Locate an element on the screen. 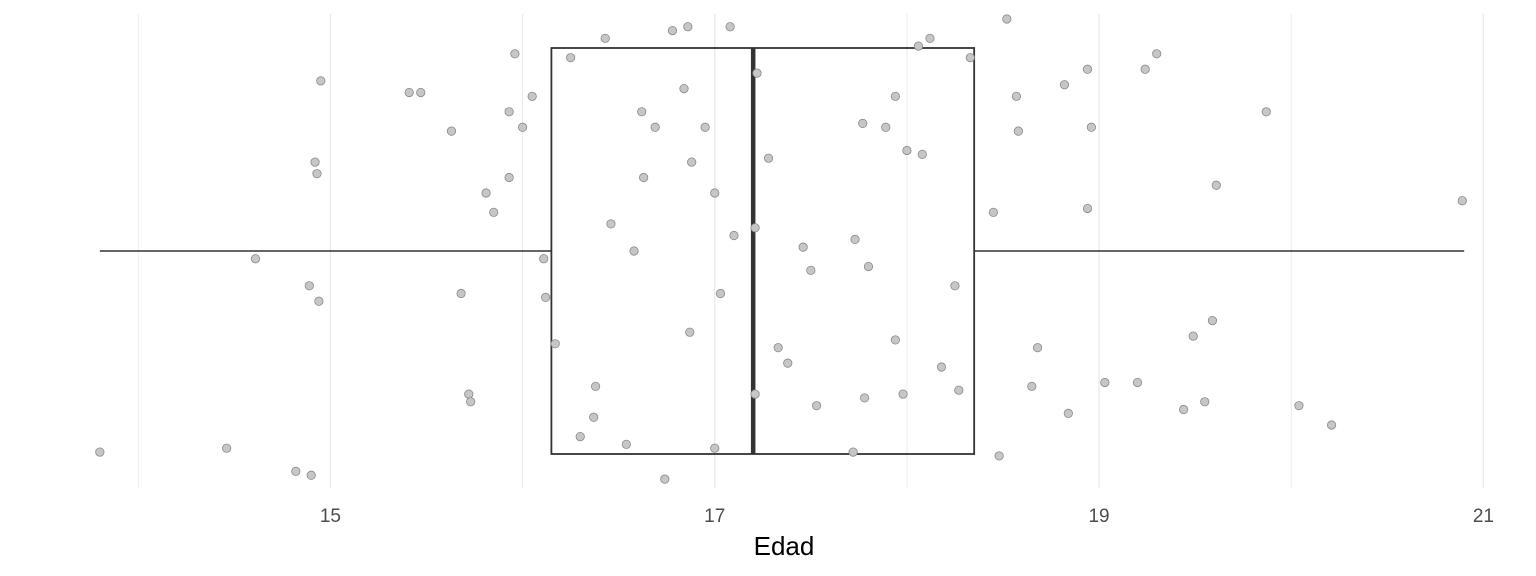  x-tick-label: 19 is located at coordinates (1098, 516).